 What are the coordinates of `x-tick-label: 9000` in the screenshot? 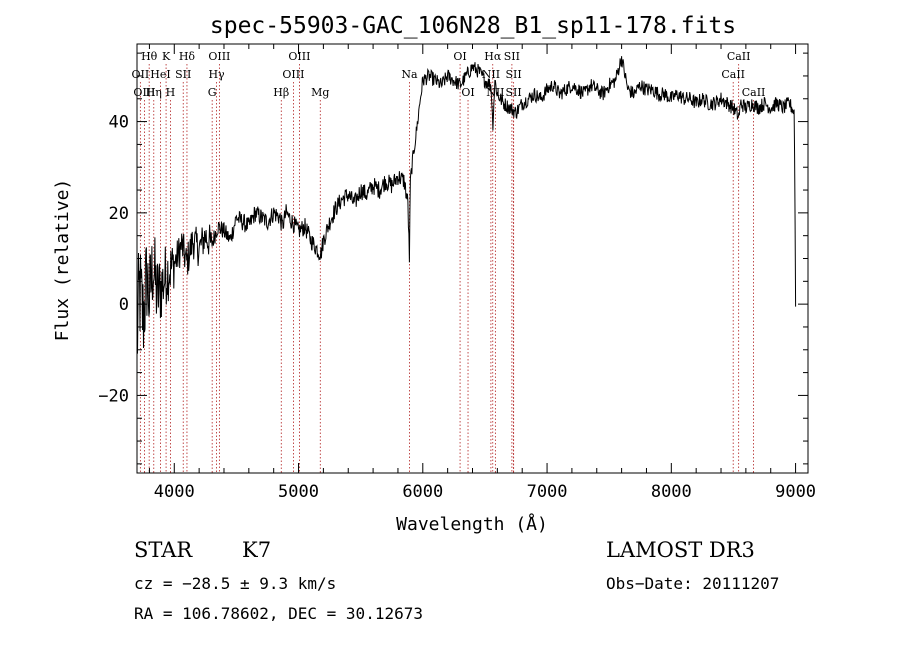 It's located at (795, 492).